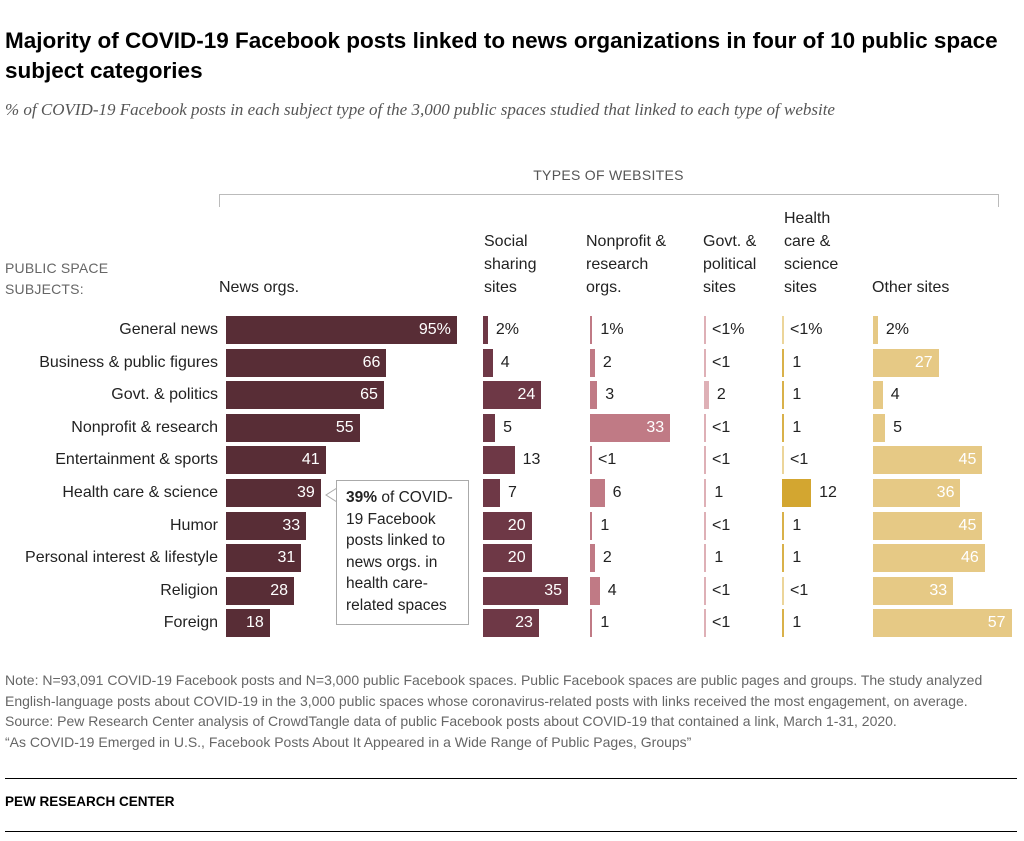 The width and height of the screenshot is (1024, 841). I want to click on data-label: 35, so click(553, 590).